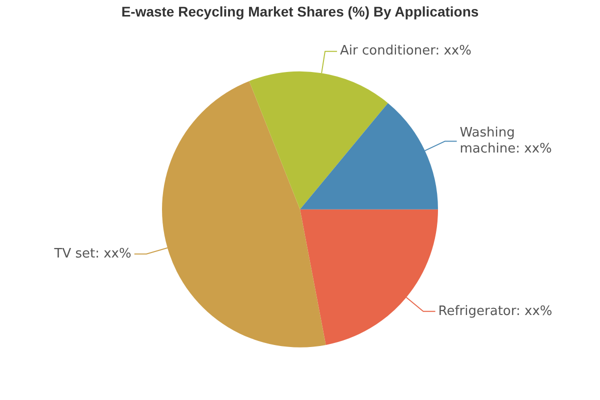 The height and width of the screenshot is (400, 600). I want to click on slice-label: Washing machine: xx%, so click(506, 141).